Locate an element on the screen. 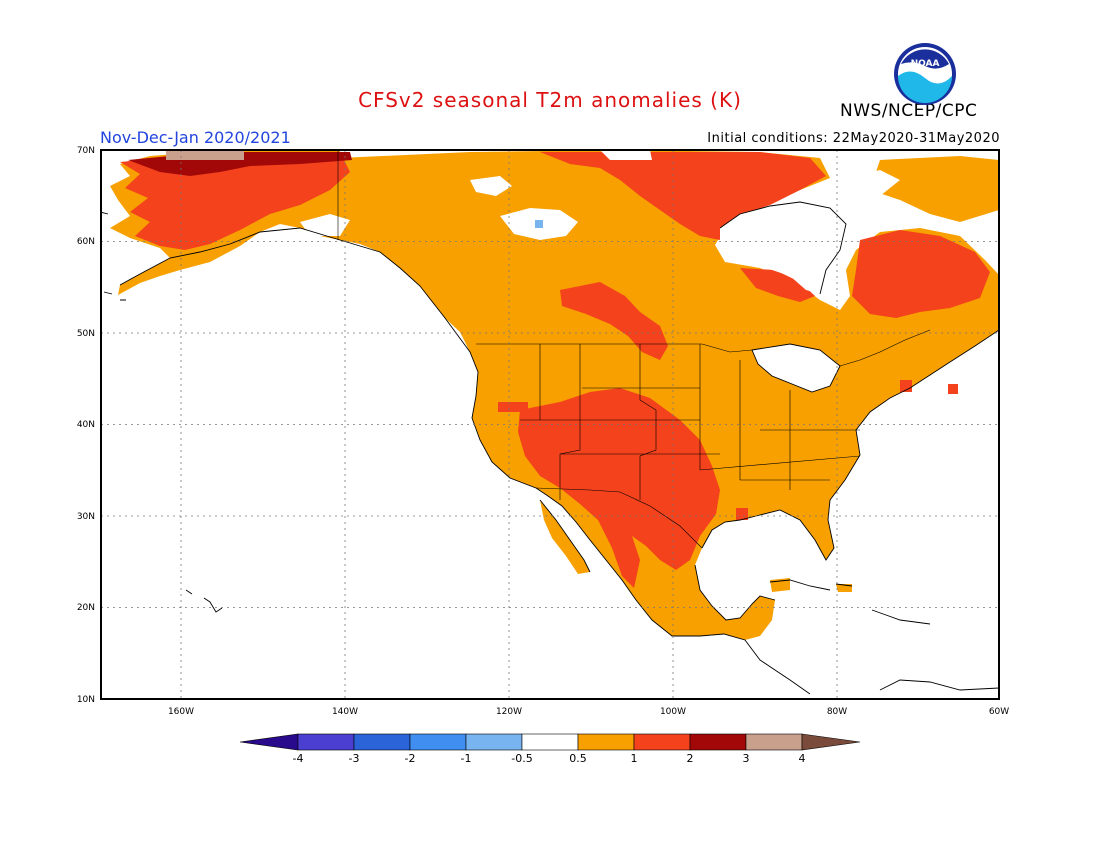 This screenshot has width=1100, height=850. prairies-red-anomaly is located at coordinates (614, 321).